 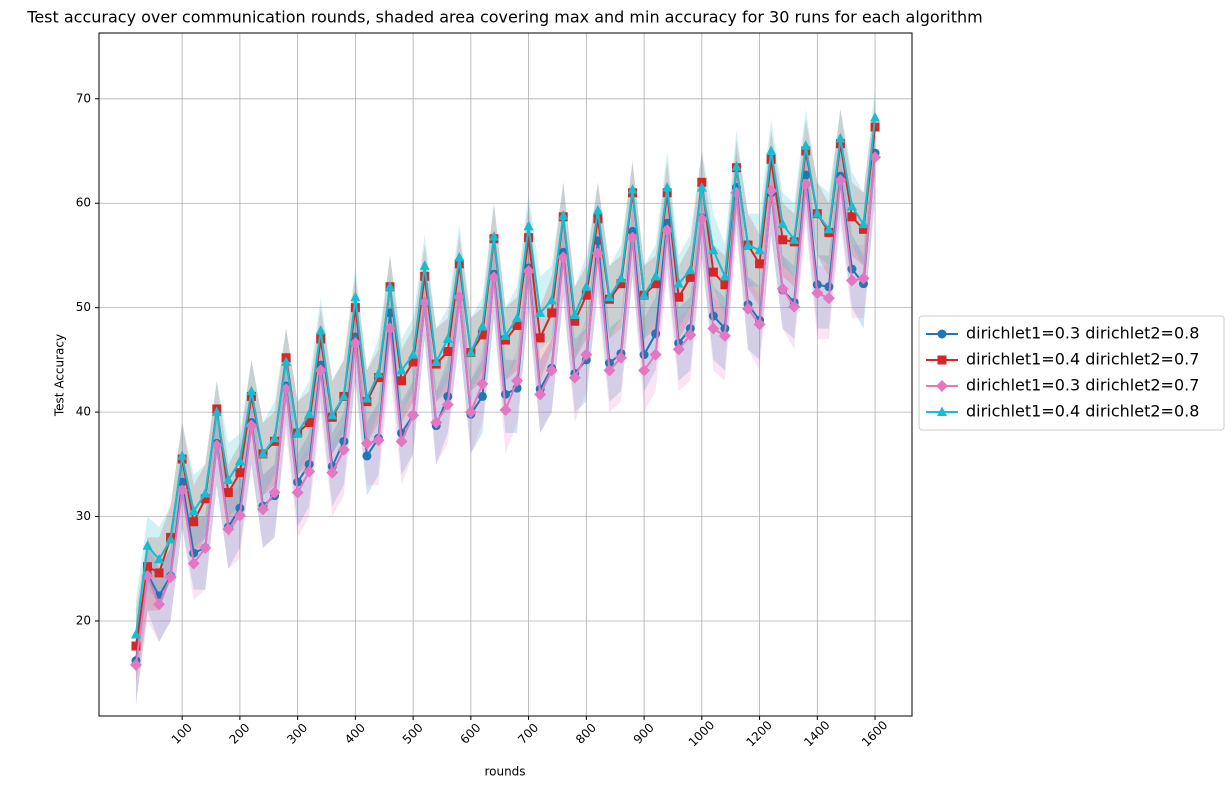 What do you see at coordinates (874, 733) in the screenshot?
I see `x-tick-label: 1600` at bounding box center [874, 733].